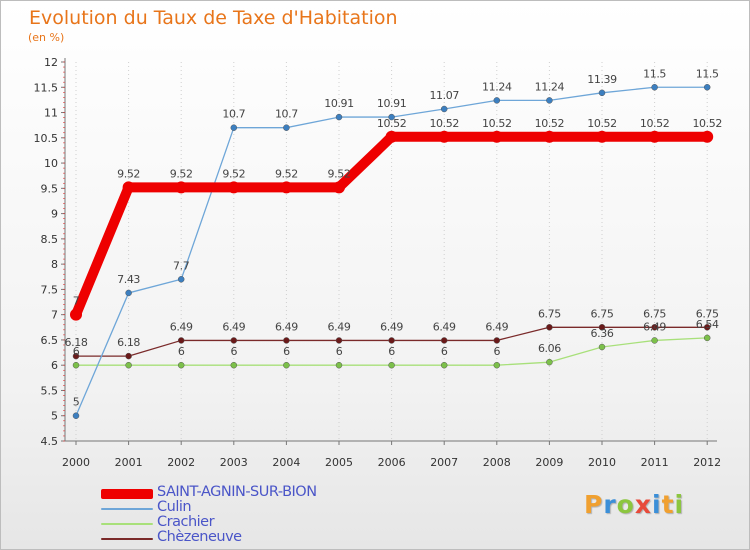 Image resolution: width=750 pixels, height=550 pixels. I want to click on y-tick-label: 7, so click(54, 315).